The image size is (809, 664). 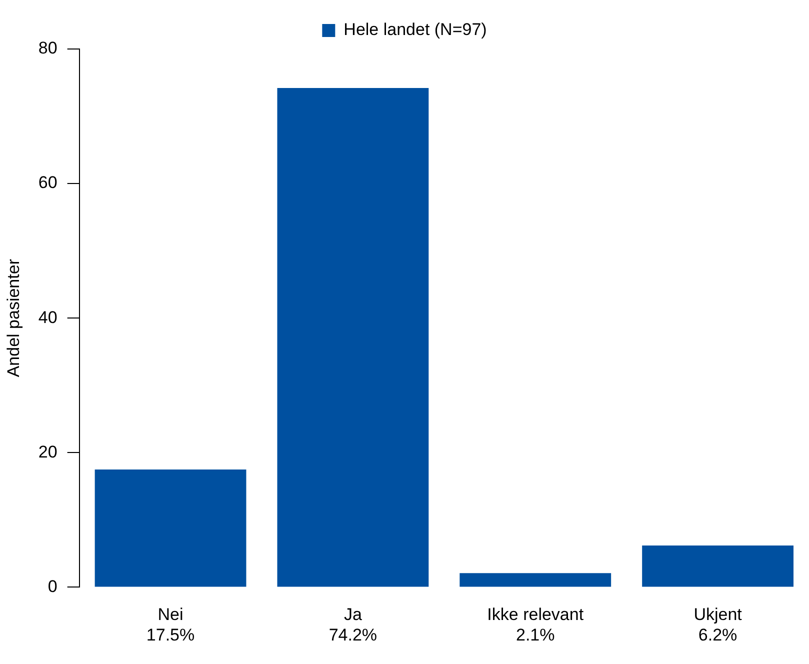 I want to click on data-label: 17.5%, so click(x=170, y=634).